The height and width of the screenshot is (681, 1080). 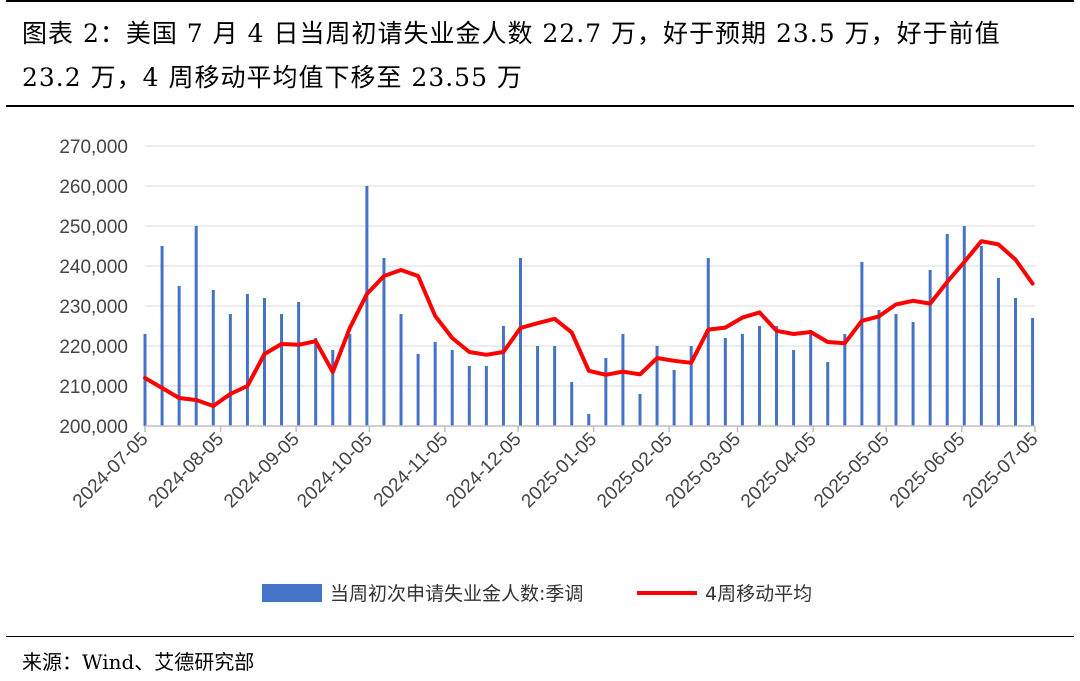 I want to click on x-tick-label: 2024-12-05, so click(x=484, y=471).